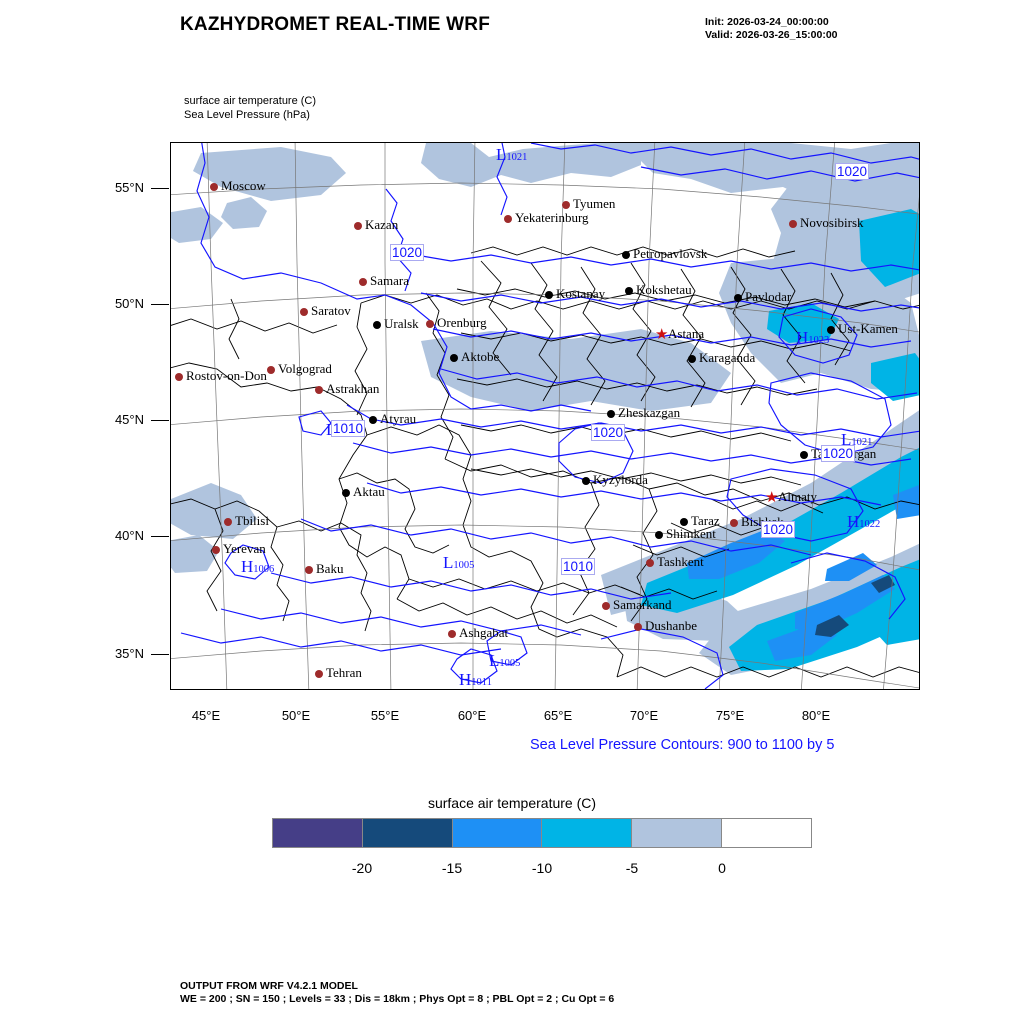 The width and height of the screenshot is (1024, 1024). I want to click on pressure-low-center: L1005, so click(504, 661).